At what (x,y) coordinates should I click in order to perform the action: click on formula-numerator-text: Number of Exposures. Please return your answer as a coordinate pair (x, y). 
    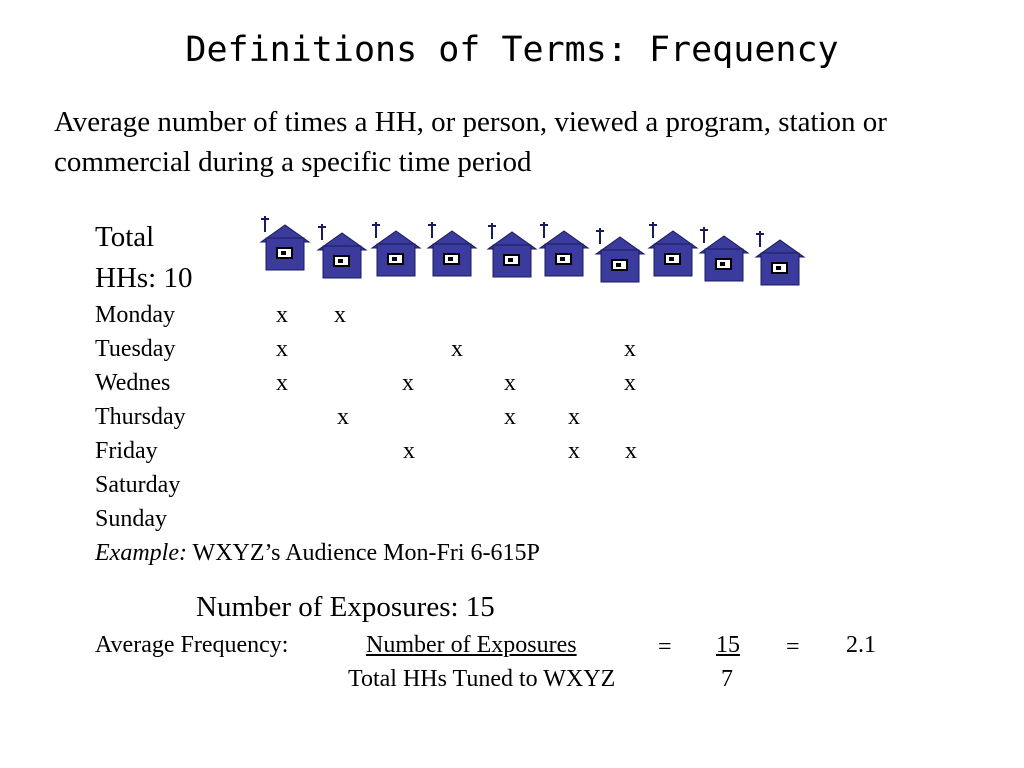
    Looking at the image, I should click on (471, 645).